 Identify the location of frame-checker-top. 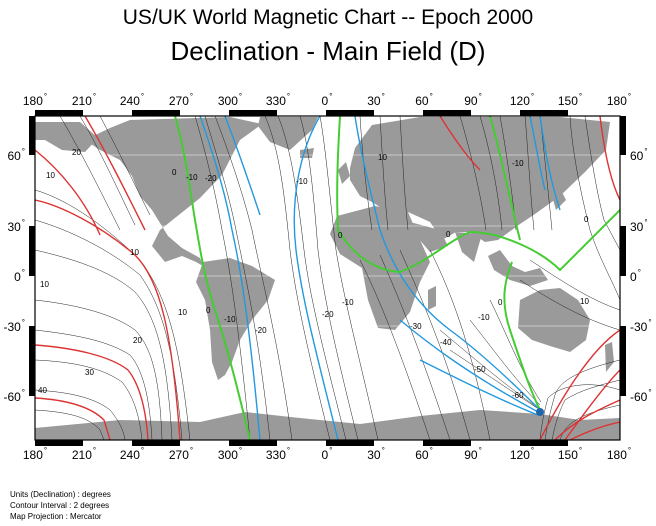
(301, 113).